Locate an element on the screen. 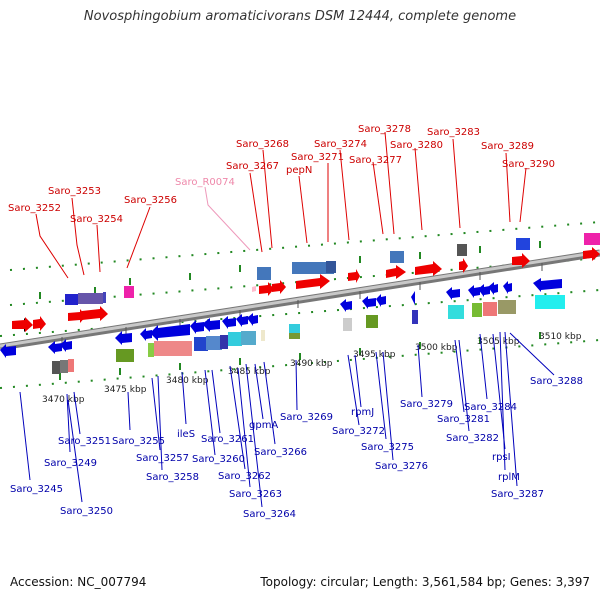 The image size is (600, 600). gene-label: Saro_3282 is located at coordinates (472, 438).